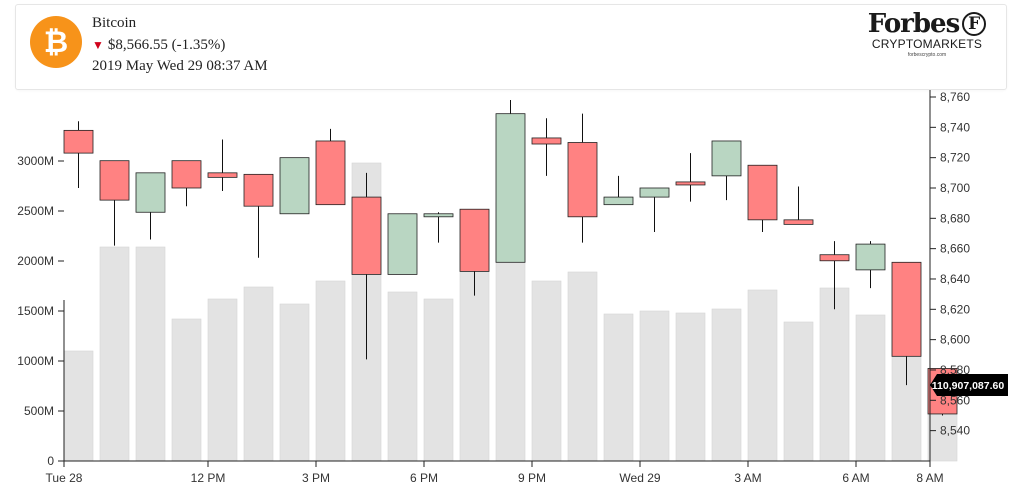 Image resolution: width=1024 pixels, height=490 pixels. What do you see at coordinates (35, 211) in the screenshot?
I see `volume-tick-label: 2500M` at bounding box center [35, 211].